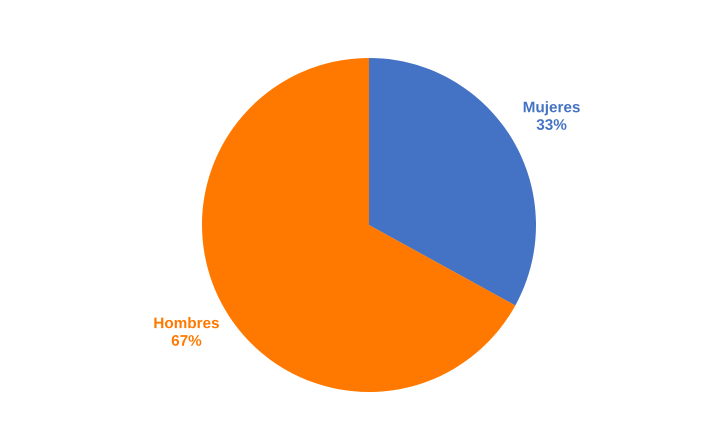 This screenshot has width=717, height=435. What do you see at coordinates (551, 124) in the screenshot?
I see `data-label: 33%` at bounding box center [551, 124].